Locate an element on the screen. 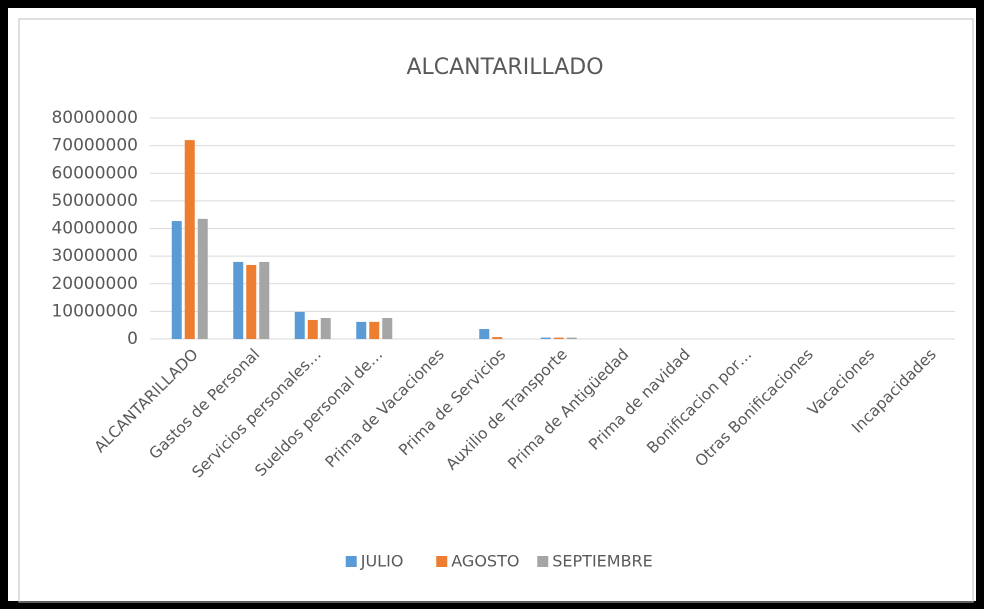  chart-title: ALCANTARILLADO is located at coordinates (504, 67).